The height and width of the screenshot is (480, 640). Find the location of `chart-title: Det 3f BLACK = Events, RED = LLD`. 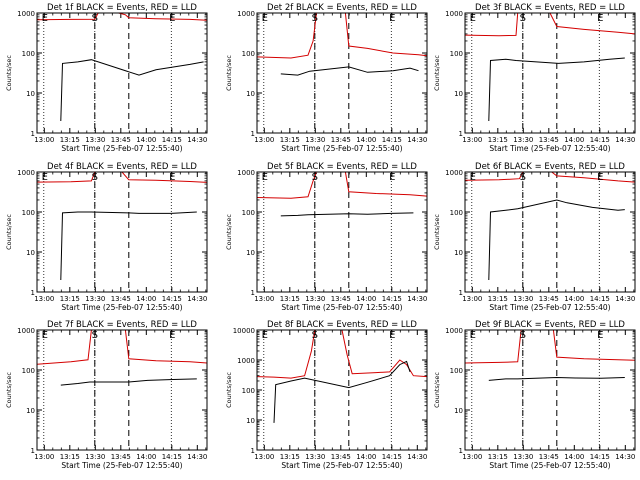

chart-title: Det 3f BLACK = Events, RED = LLD is located at coordinates (550, 8).